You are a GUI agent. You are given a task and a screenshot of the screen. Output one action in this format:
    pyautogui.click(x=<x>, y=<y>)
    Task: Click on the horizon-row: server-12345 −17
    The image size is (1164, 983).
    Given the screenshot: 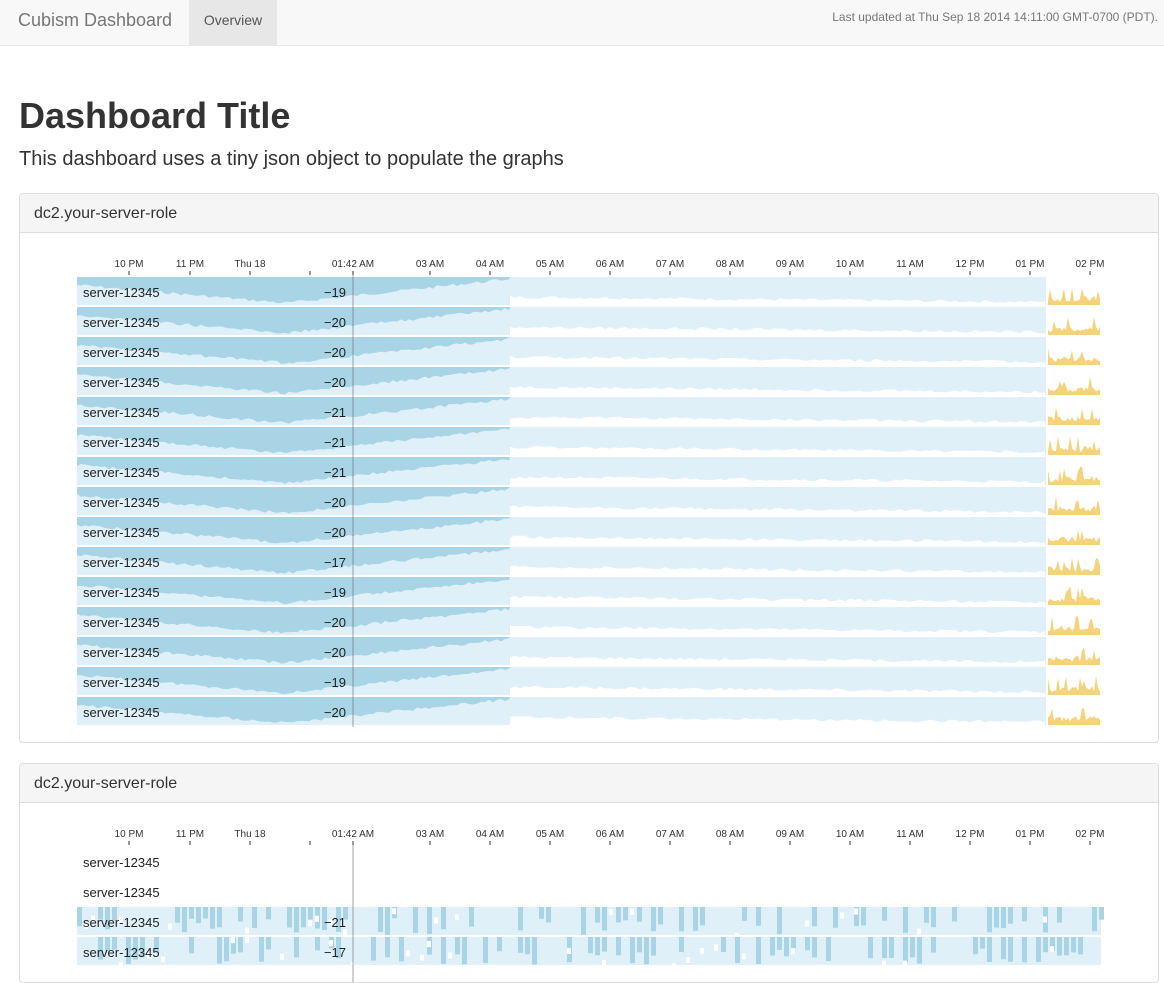 What is the action you would take?
    pyautogui.click(x=589, y=953)
    